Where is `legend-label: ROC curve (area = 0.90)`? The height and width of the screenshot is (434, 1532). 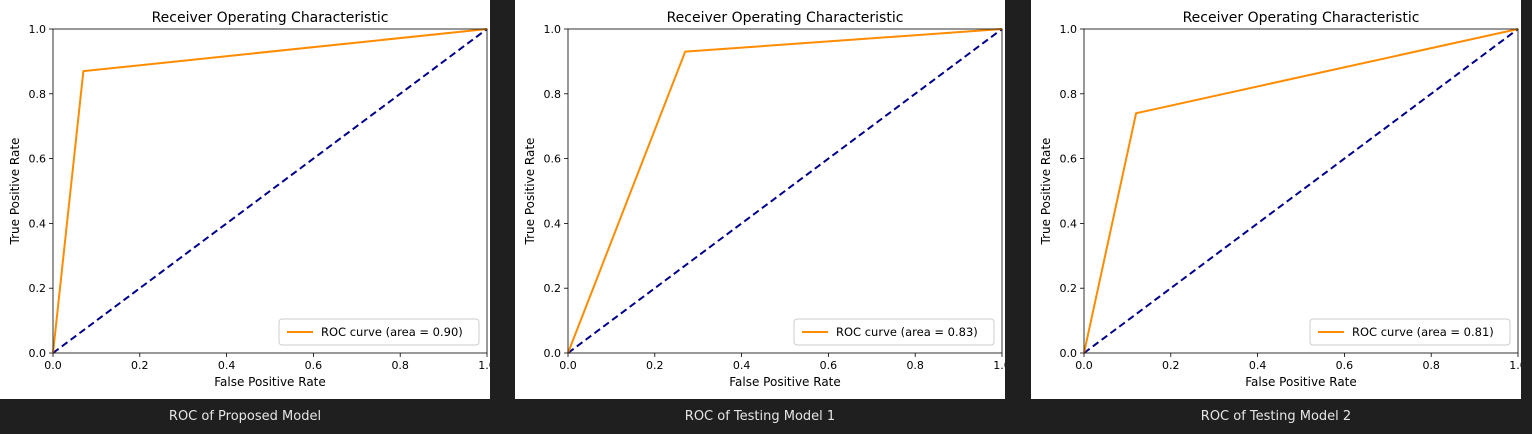
legend-label: ROC curve (area = 0.90) is located at coordinates (392, 332).